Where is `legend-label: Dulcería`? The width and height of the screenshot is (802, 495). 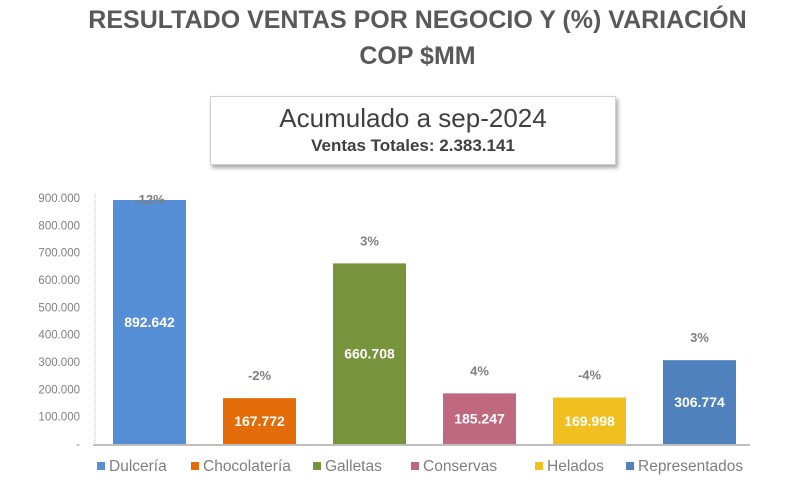 legend-label: Dulcería is located at coordinates (138, 466).